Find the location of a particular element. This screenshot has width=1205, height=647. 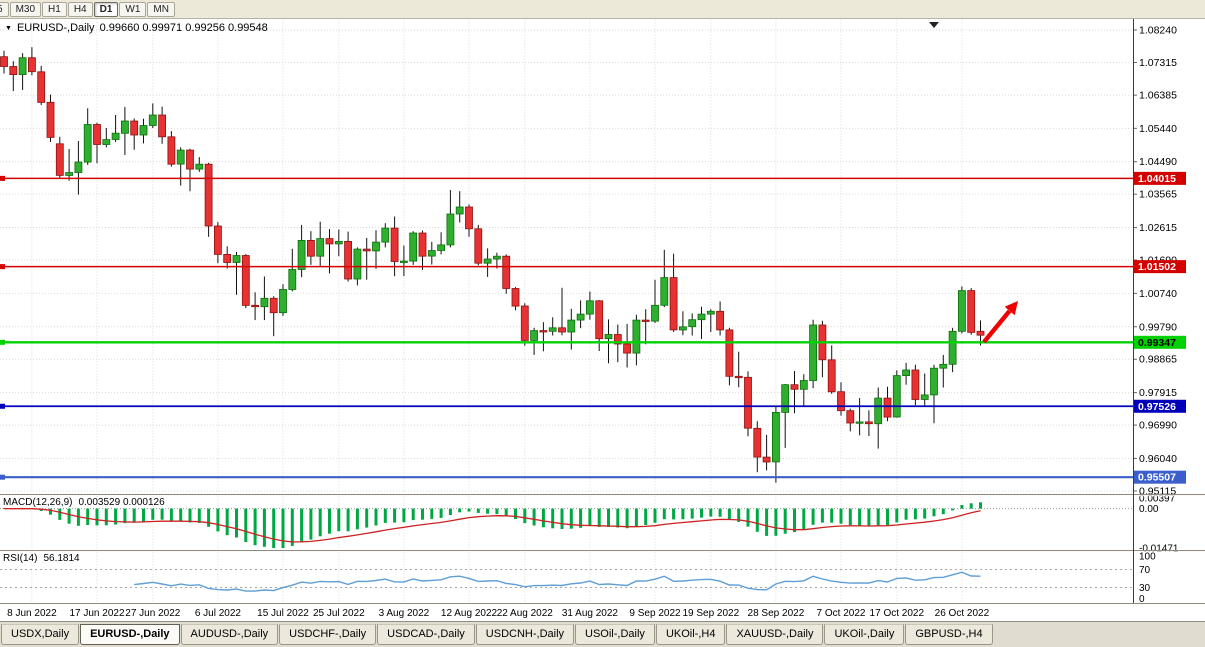

timeframe-button-h4: H4 is located at coordinates (80, 9).